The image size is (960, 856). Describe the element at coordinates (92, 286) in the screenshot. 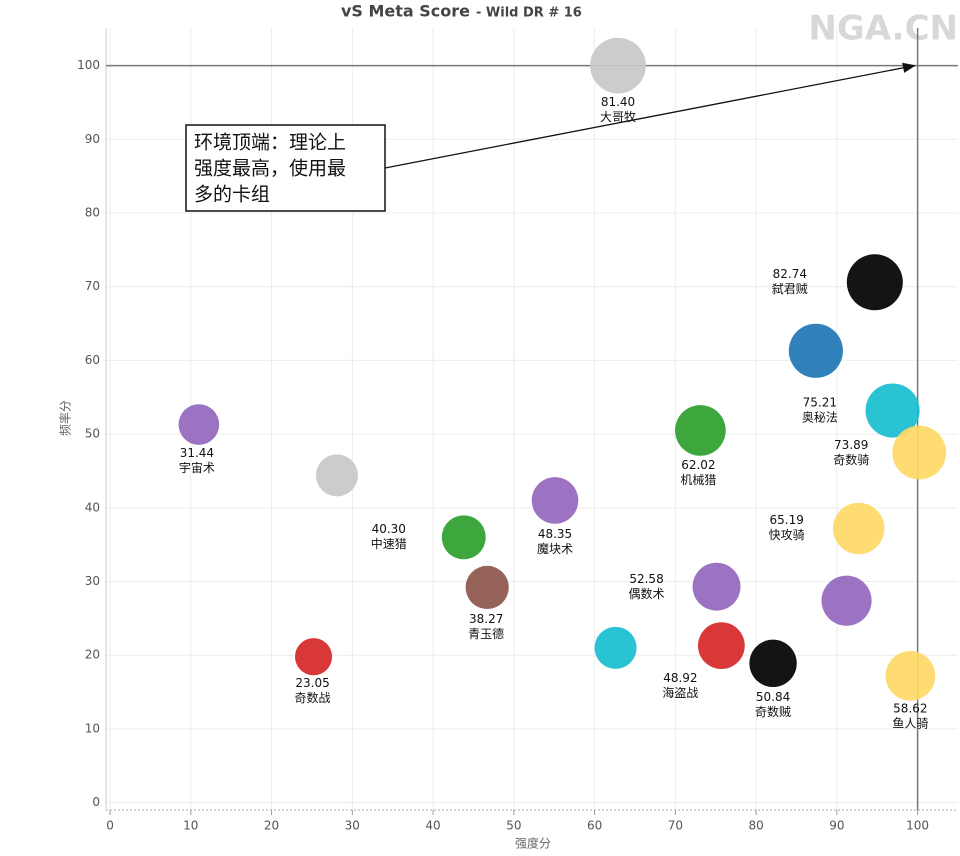

I see `y-tick-label: 70` at that location.